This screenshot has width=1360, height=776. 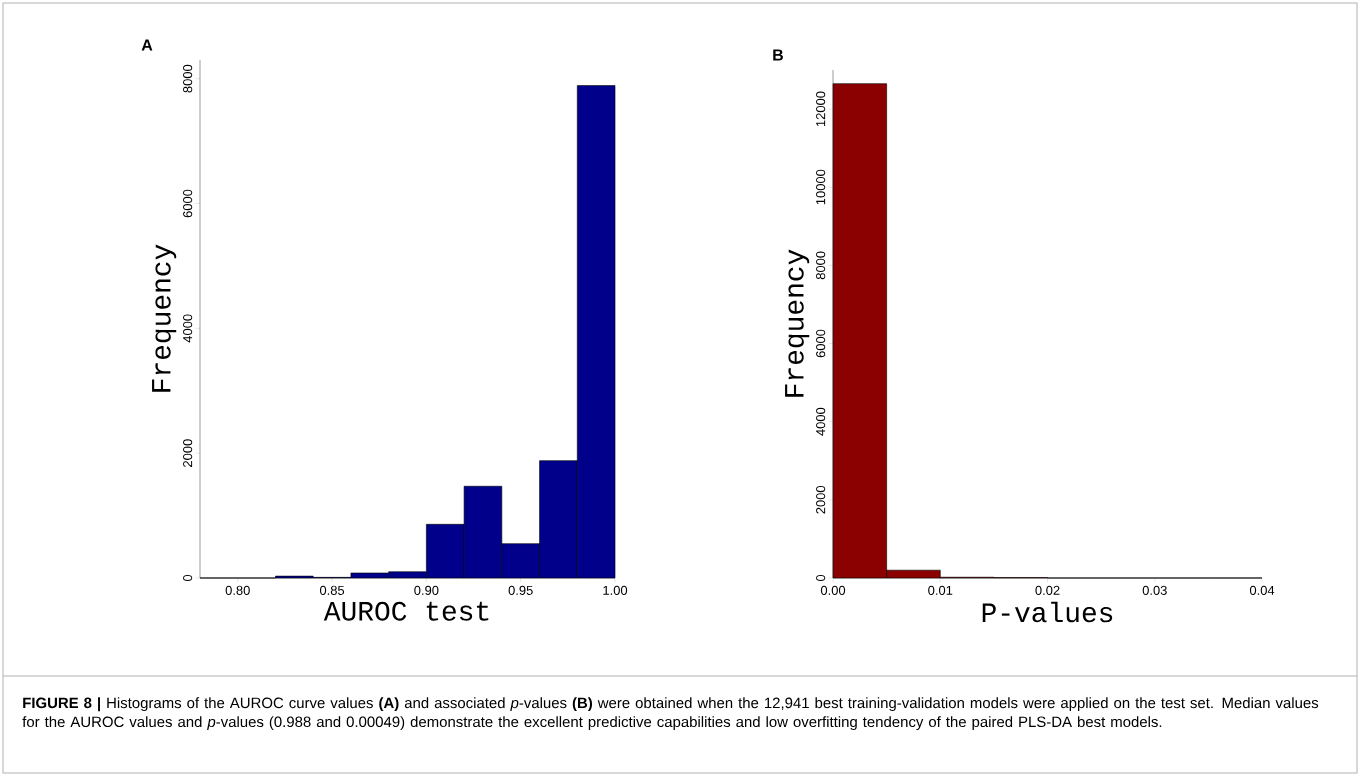 What do you see at coordinates (1047, 612) in the screenshot?
I see `x-axis-title: P-values` at bounding box center [1047, 612].